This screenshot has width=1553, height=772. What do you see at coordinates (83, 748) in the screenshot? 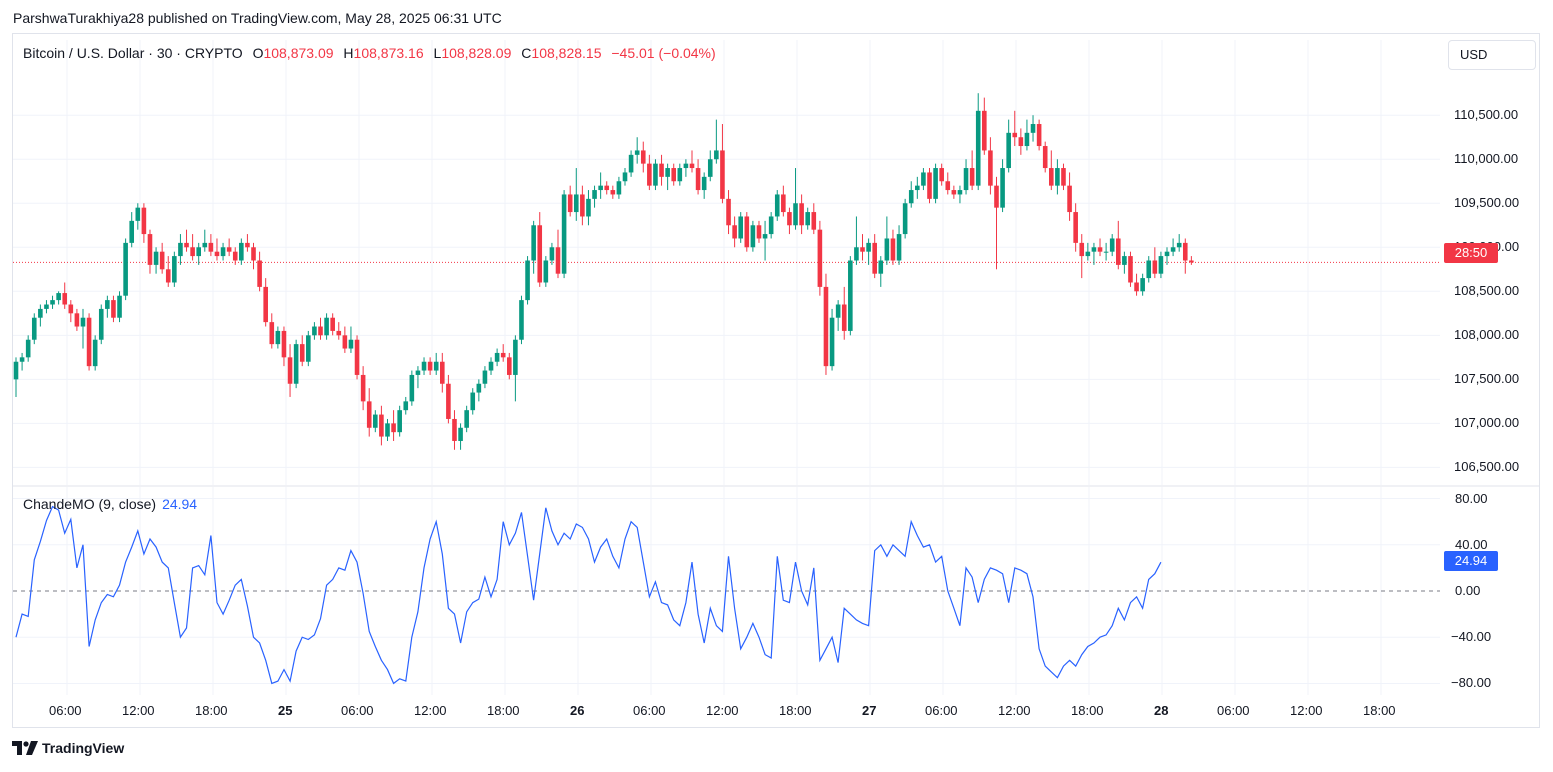
I see `brand-name: TradingView` at bounding box center [83, 748].